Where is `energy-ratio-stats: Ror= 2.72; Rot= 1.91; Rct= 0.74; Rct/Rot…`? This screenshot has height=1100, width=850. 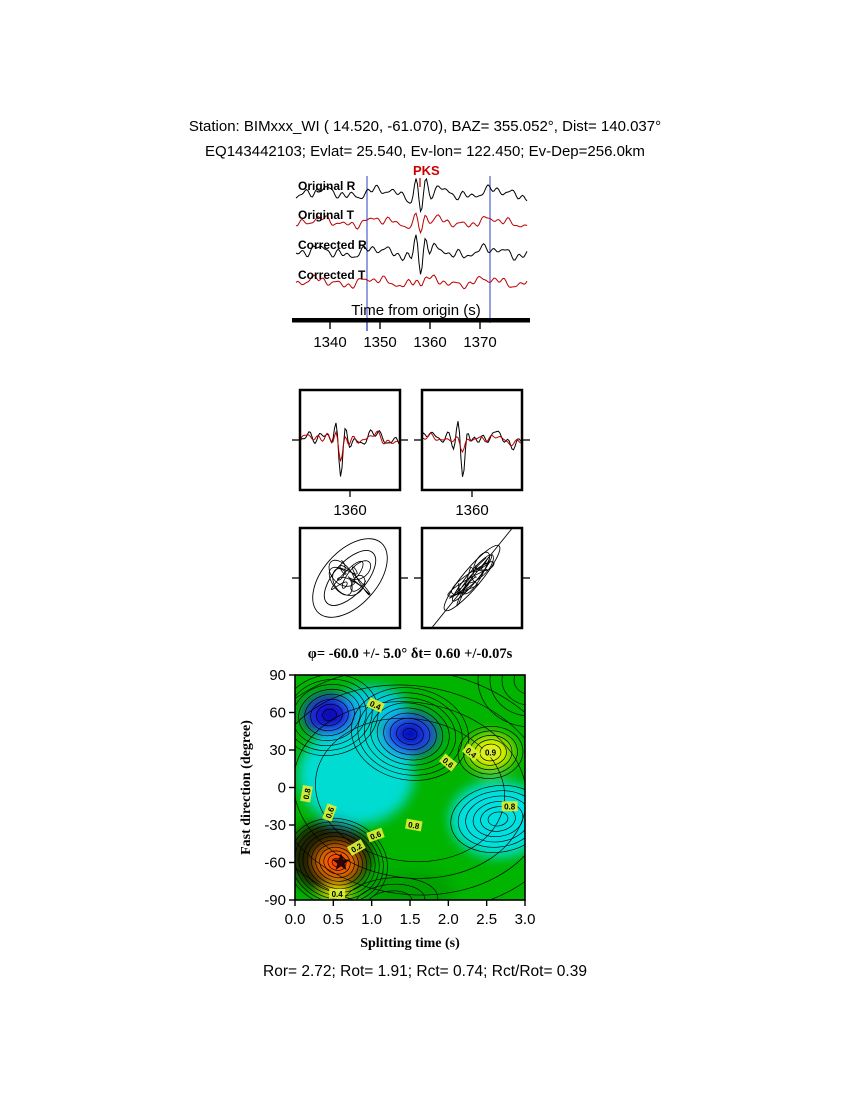 energy-ratio-stats: Ror= 2.72; Rot= 1.91; Rct= 0.74; Rct/Rot… is located at coordinates (425, 971).